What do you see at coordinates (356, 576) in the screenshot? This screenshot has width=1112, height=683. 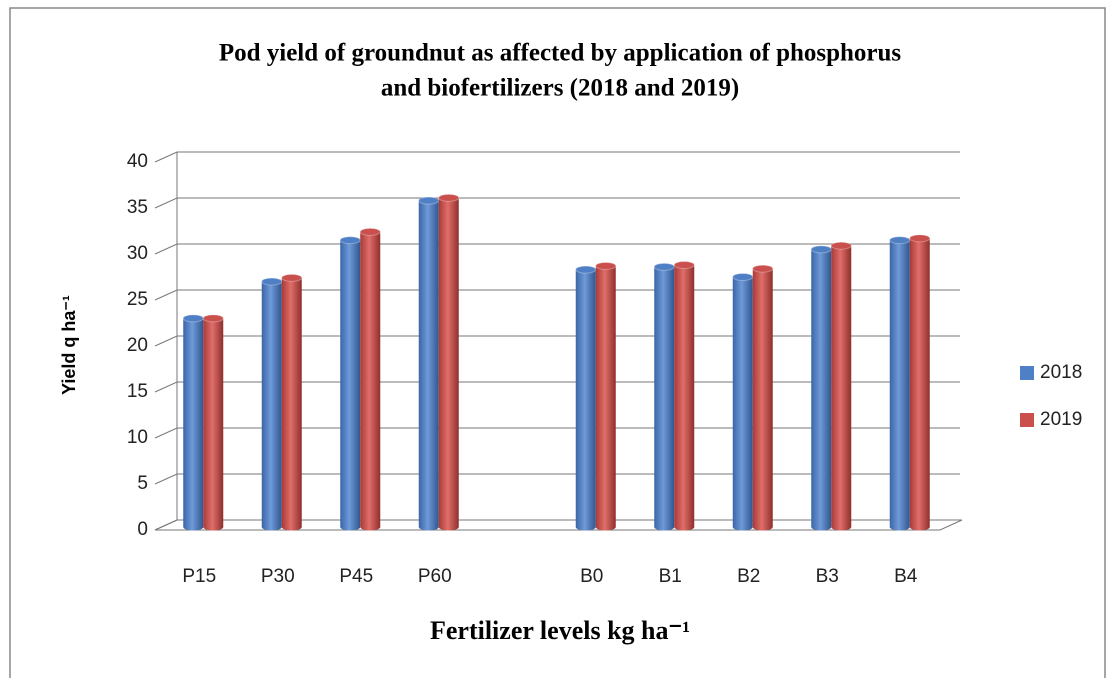 I see `x-tick-label: P45` at bounding box center [356, 576].